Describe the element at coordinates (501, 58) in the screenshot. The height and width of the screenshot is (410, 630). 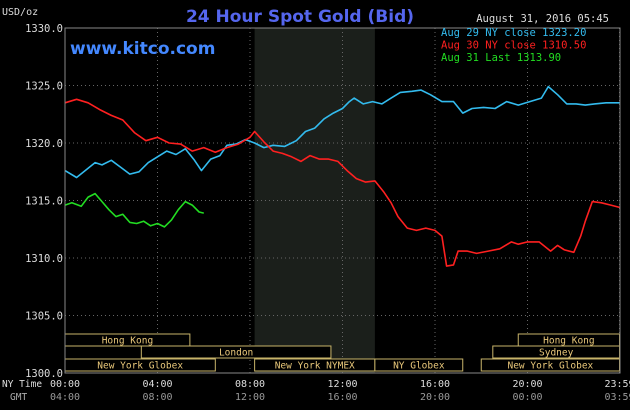
I see `legend-entry: Aug 31 Last 1313.90` at that location.